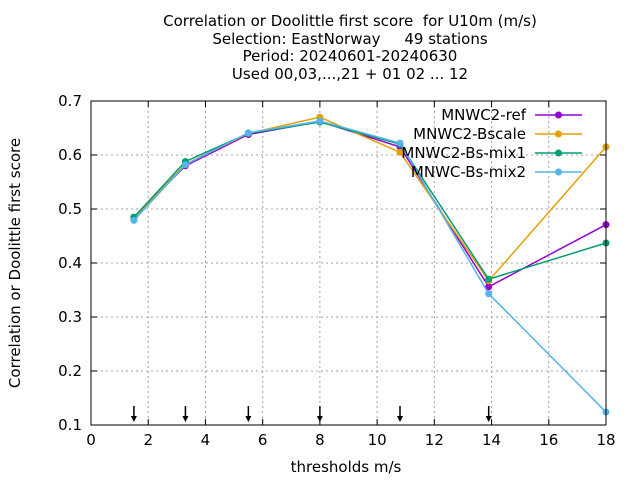 The height and width of the screenshot is (480, 640). Describe the element at coordinates (469, 134) in the screenshot. I see `legend-label: MNWC2-Bscale` at that location.